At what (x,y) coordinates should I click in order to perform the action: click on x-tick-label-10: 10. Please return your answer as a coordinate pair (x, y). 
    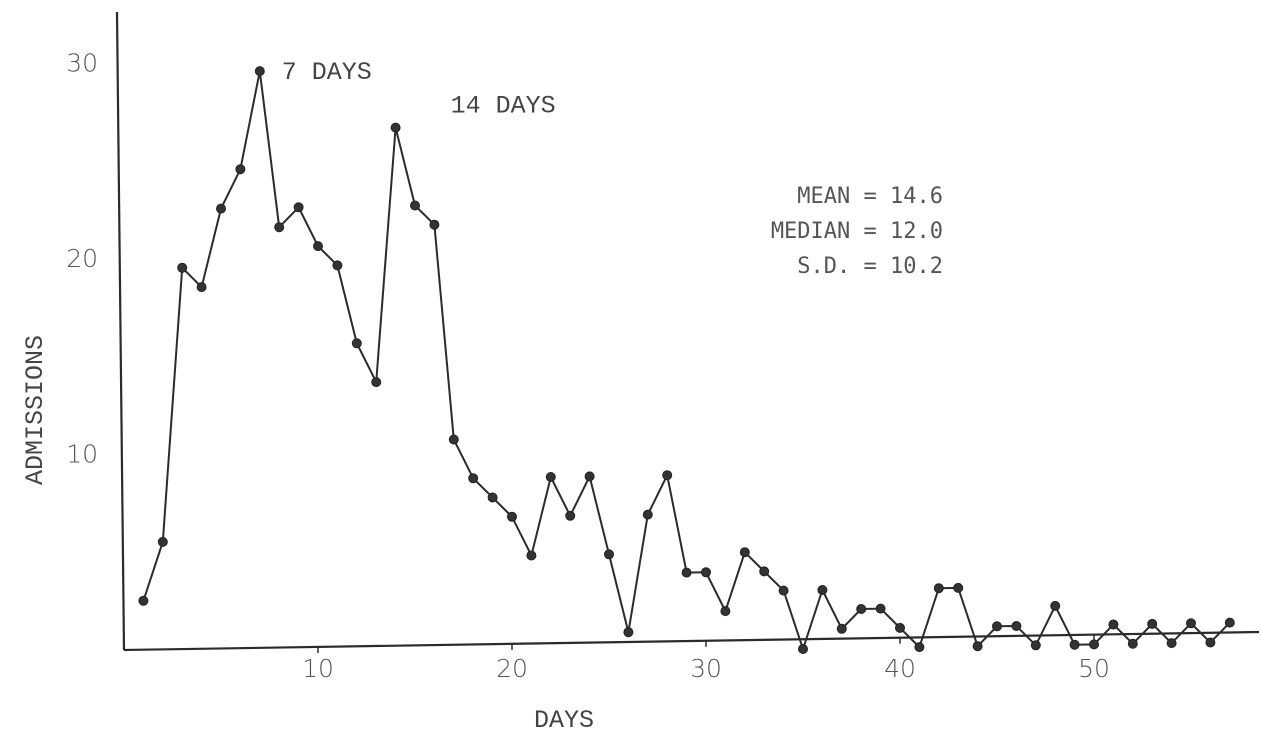
    Looking at the image, I should click on (318, 668).